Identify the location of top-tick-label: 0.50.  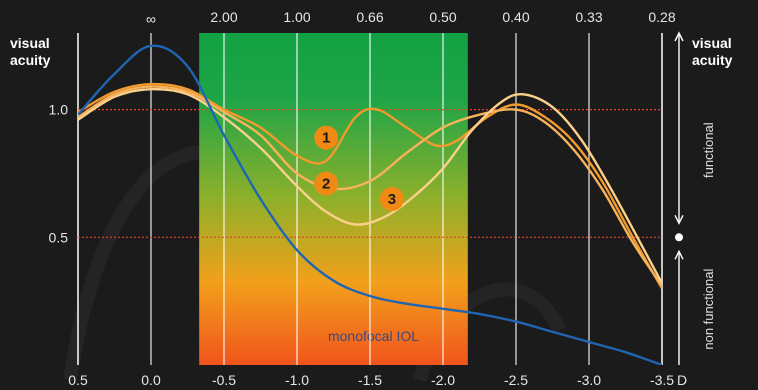
(442, 17).